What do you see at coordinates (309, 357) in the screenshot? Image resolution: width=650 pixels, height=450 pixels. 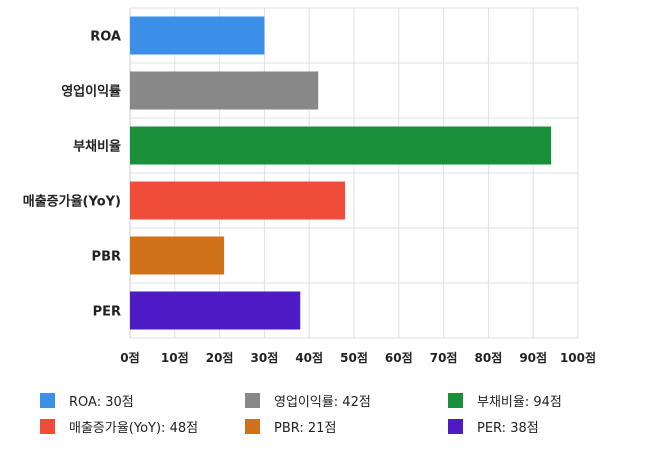 I see `x-tick-label: 40점` at bounding box center [309, 357].